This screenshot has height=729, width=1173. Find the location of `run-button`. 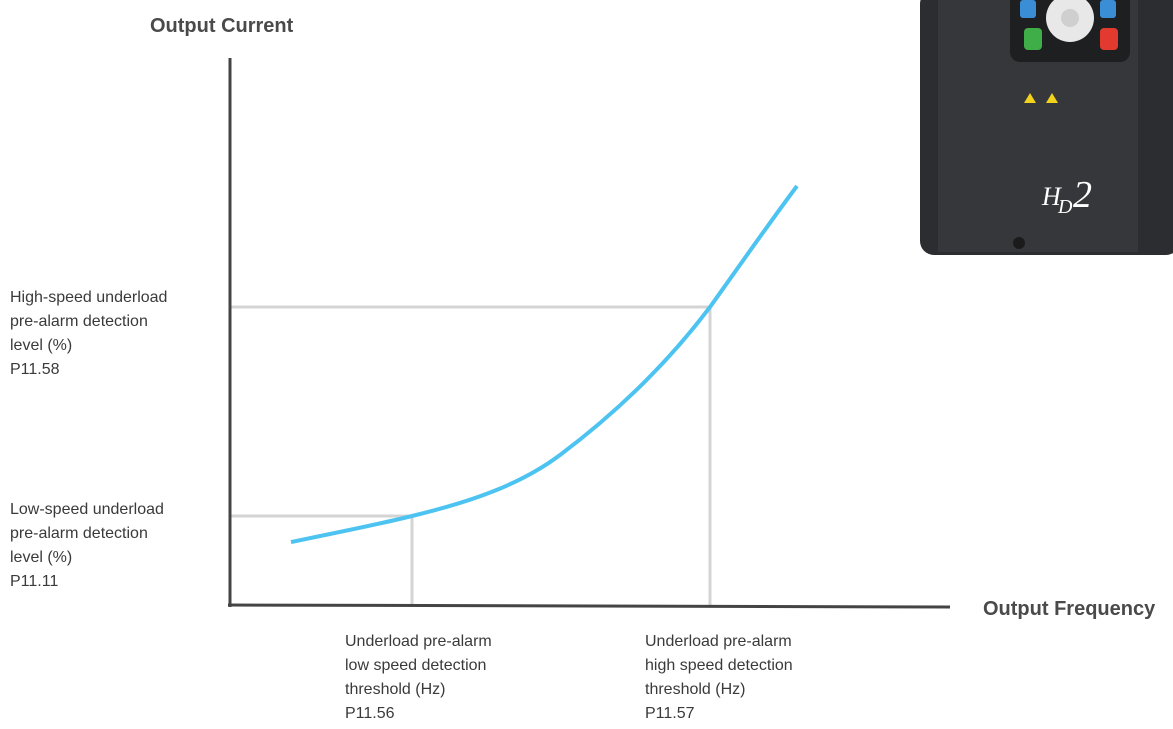

run-button is located at coordinates (1033, 39).